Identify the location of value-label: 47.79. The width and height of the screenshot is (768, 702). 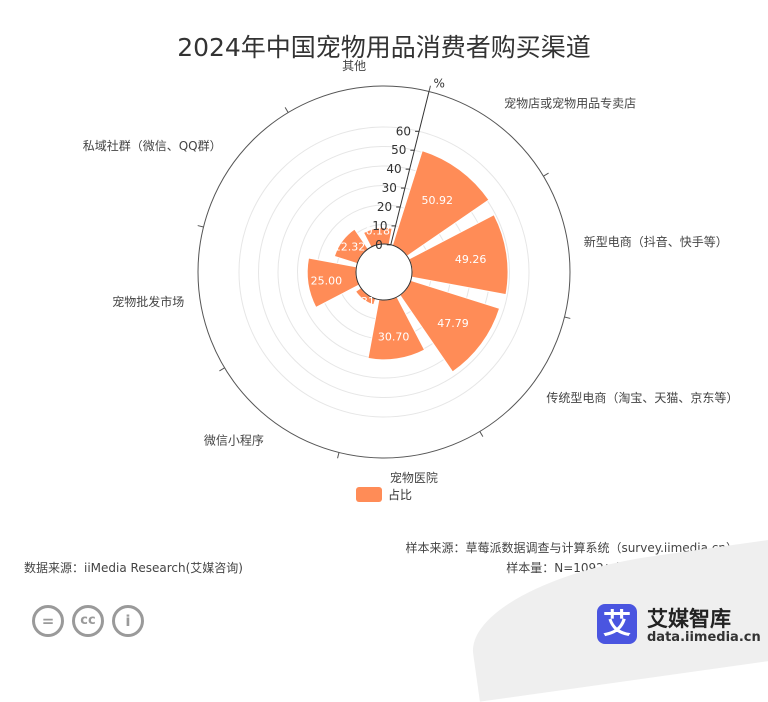
(453, 323).